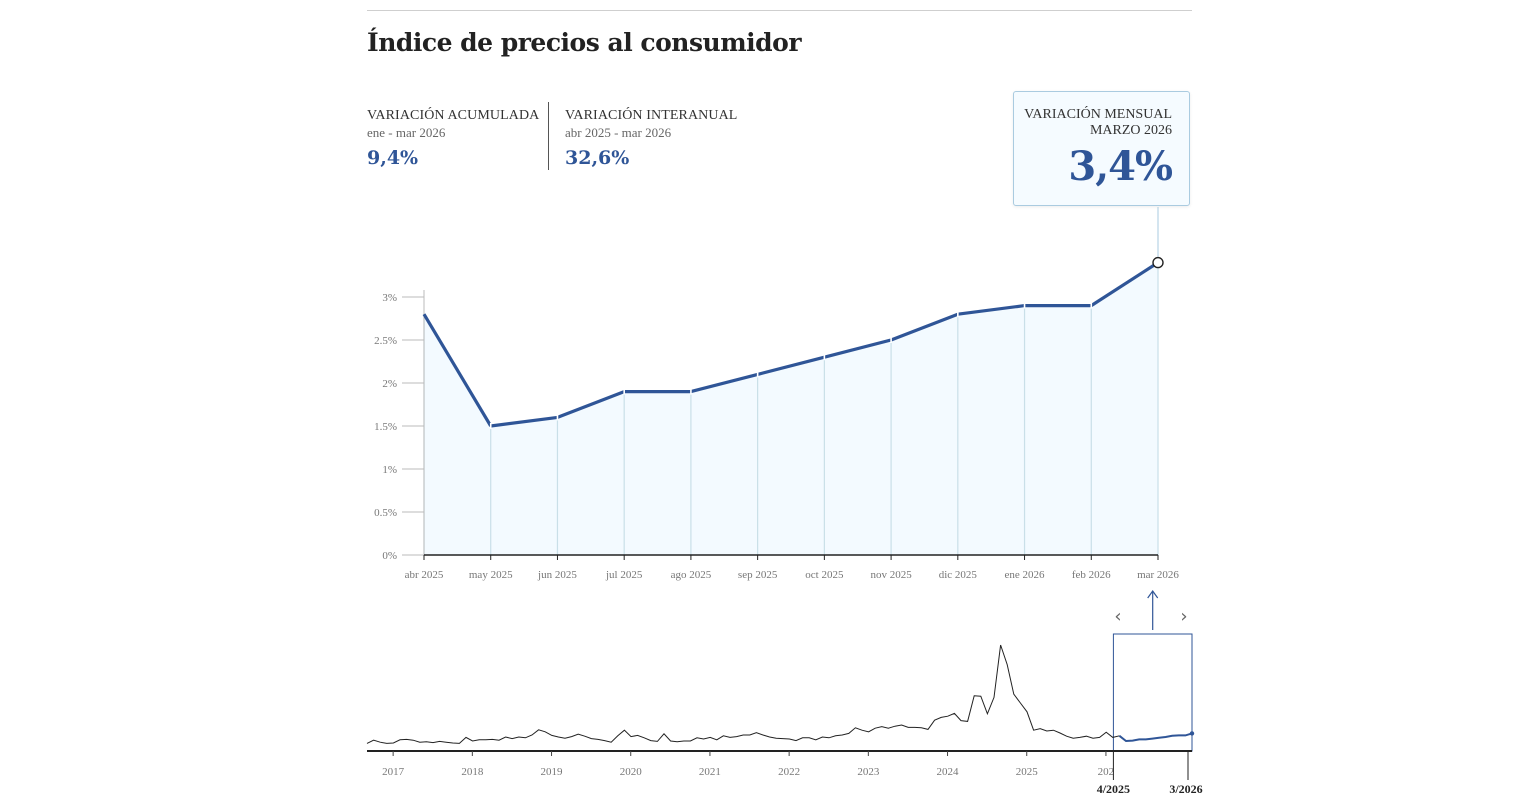 The width and height of the screenshot is (1524, 808). What do you see at coordinates (1106, 772) in the screenshot?
I see `brush-year-label: 202` at bounding box center [1106, 772].